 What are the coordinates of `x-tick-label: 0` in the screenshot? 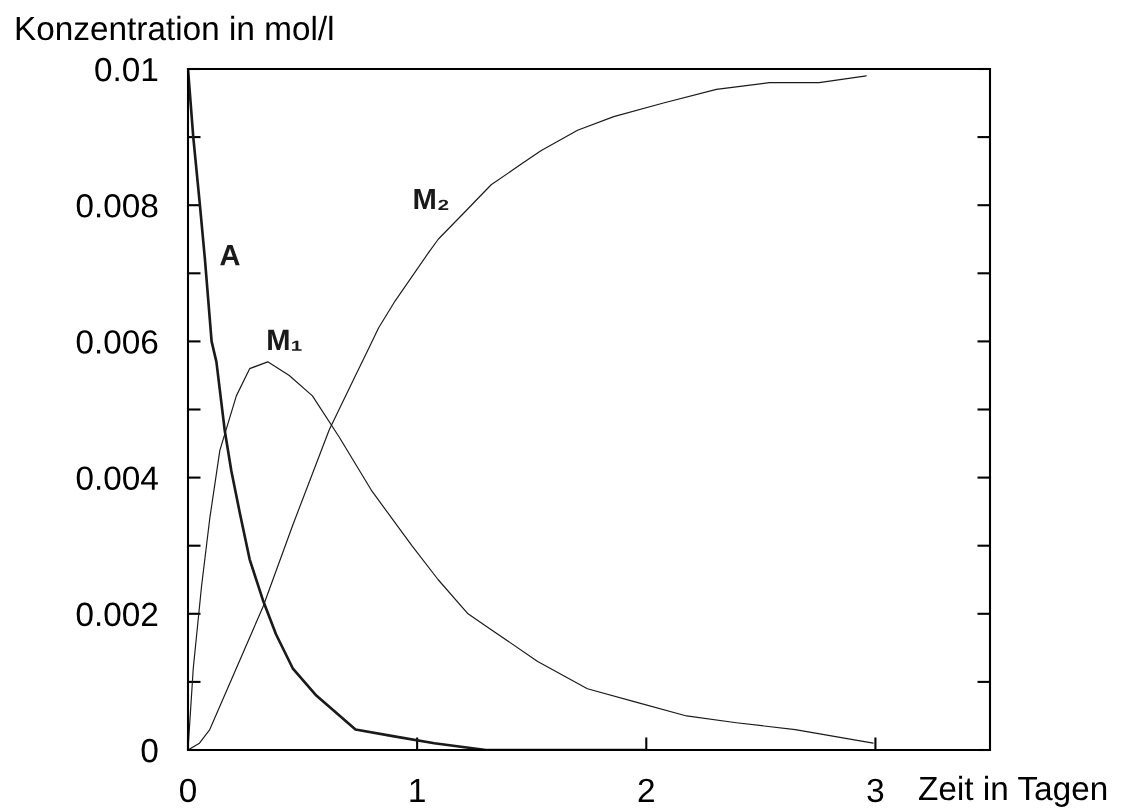 It's located at (188, 790).